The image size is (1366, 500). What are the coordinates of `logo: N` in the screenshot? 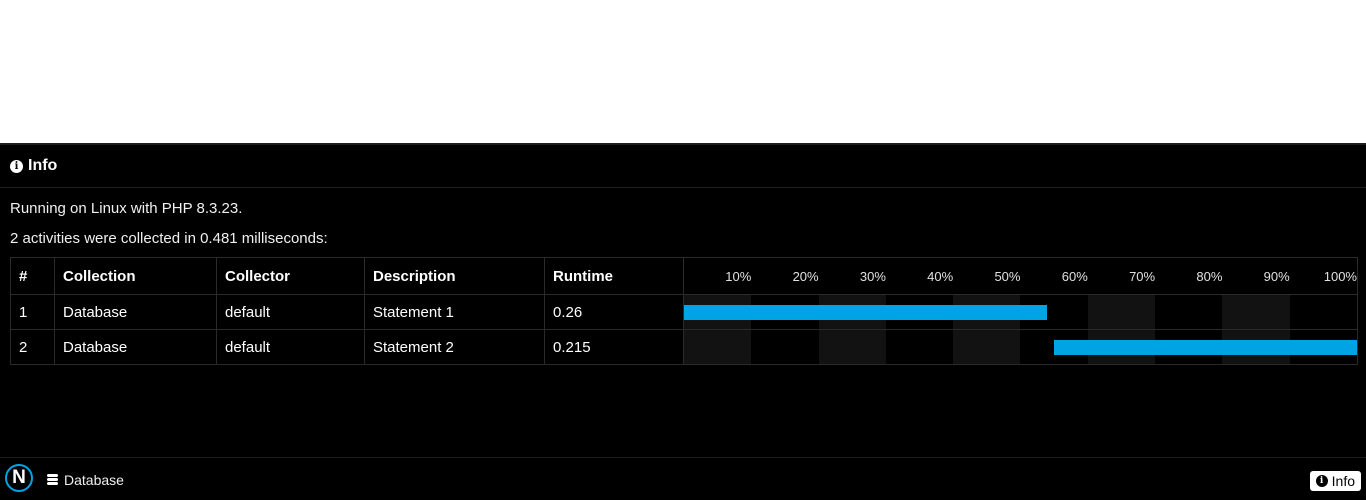 It's located at (19, 478).